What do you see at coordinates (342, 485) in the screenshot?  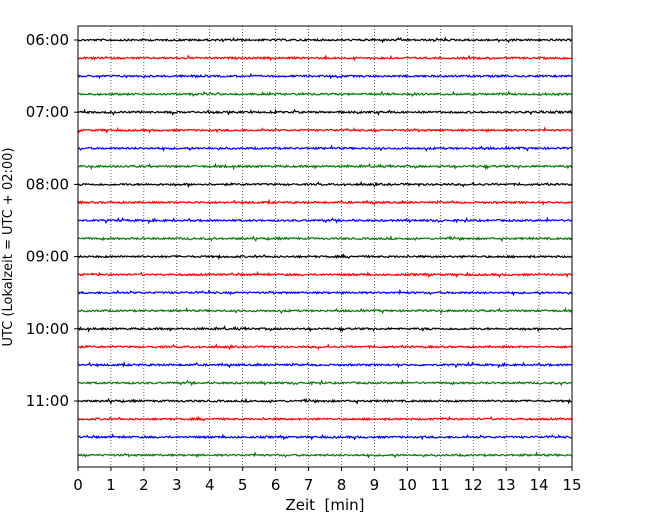 I see `x-tick-label: 8` at bounding box center [342, 485].